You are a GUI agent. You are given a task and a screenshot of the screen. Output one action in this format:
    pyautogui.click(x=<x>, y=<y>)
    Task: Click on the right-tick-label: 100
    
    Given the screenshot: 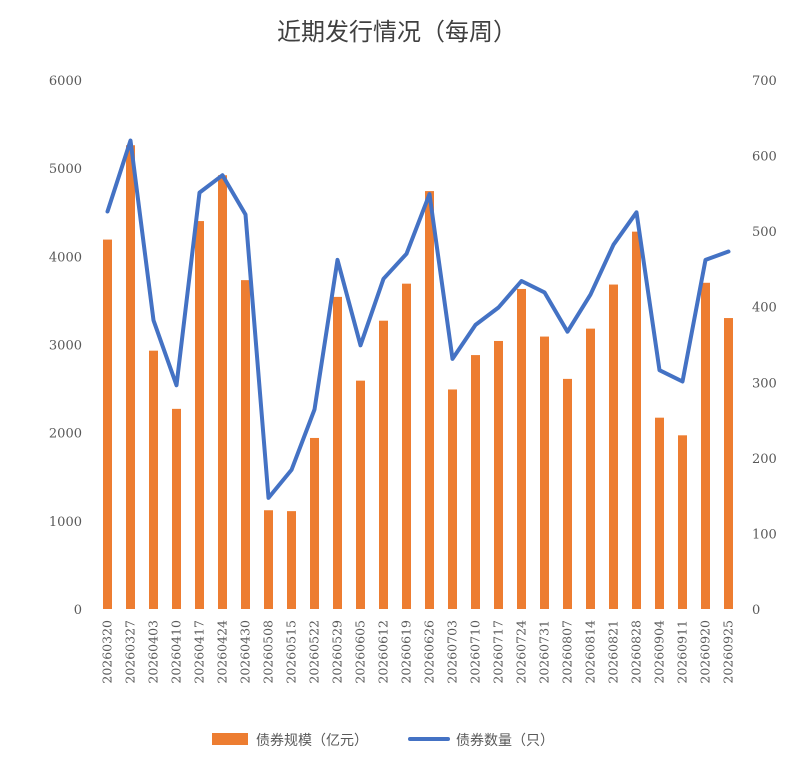 What is the action you would take?
    pyautogui.click(x=764, y=534)
    